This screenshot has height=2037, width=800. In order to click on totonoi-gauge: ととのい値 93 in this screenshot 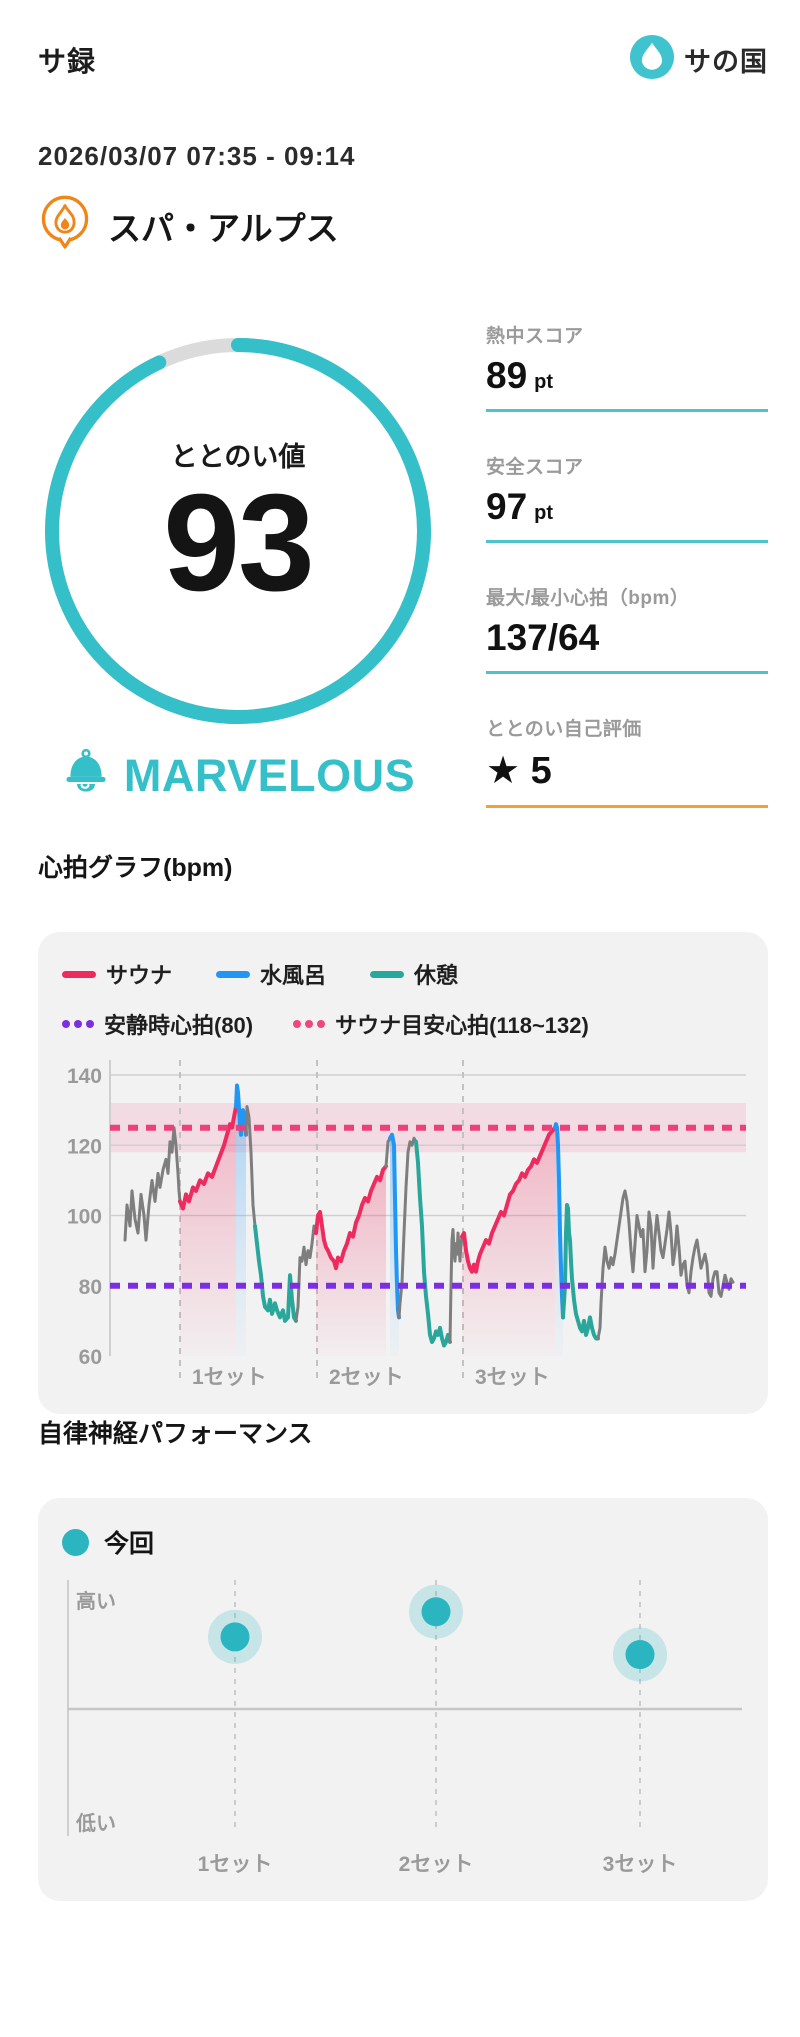, I will do `click(238, 531)`.